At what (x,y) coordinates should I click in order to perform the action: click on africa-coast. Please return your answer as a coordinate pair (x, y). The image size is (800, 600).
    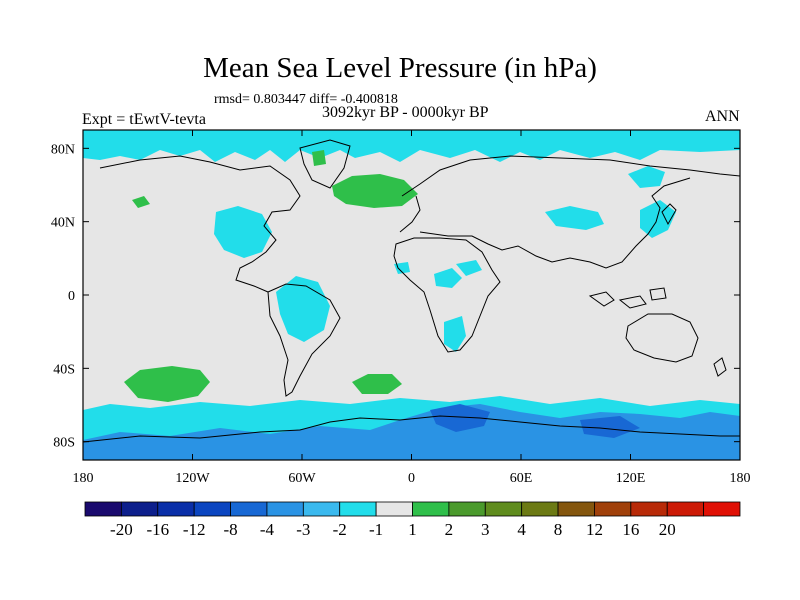
    Looking at the image, I should click on (447, 295).